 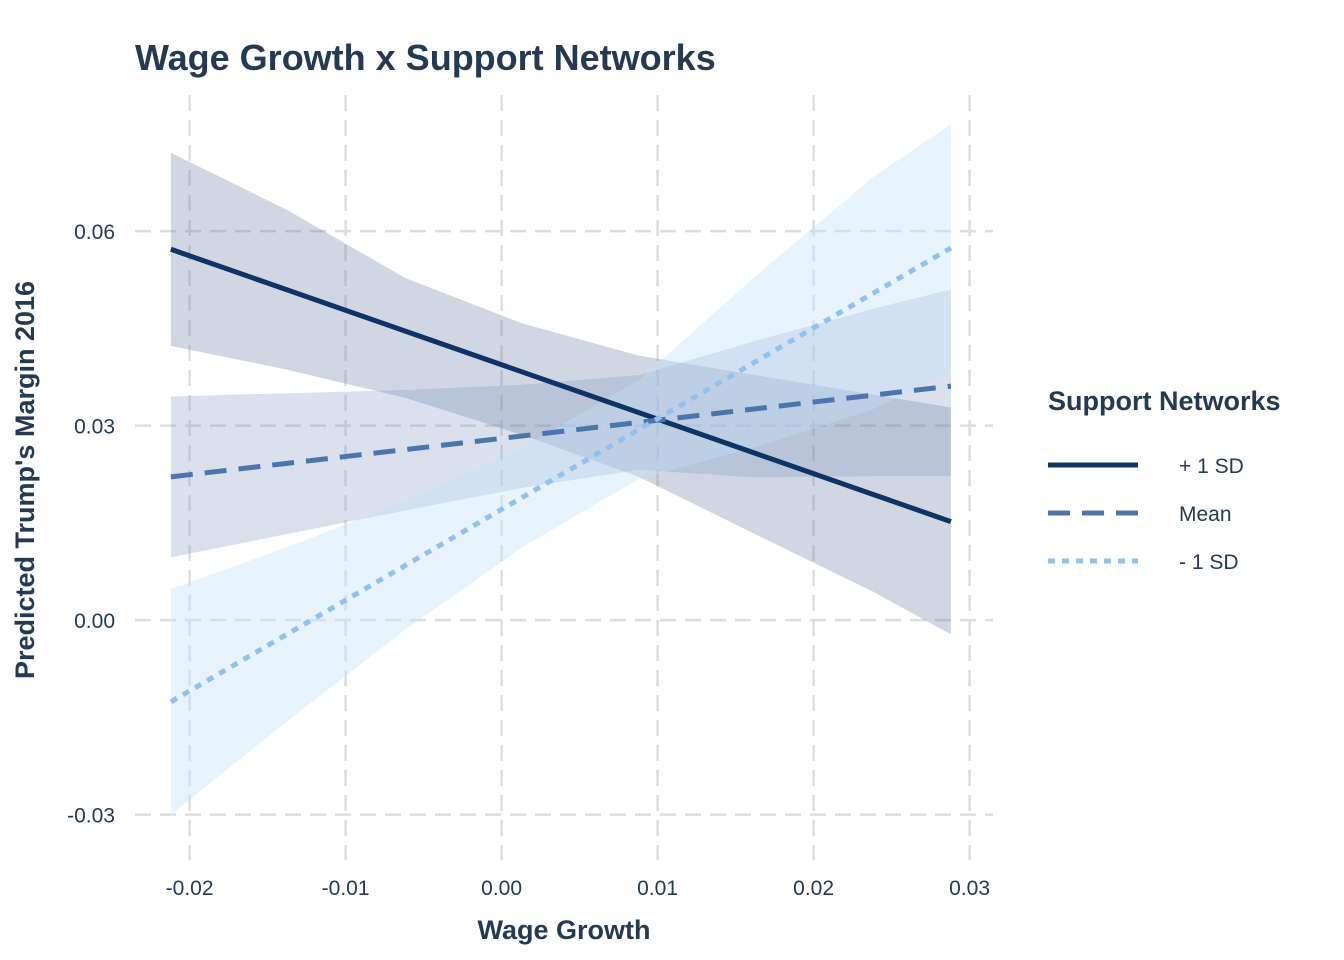 I want to click on legend-items: + 1 SD Mean - 1 SD, so click(x=1146, y=514).